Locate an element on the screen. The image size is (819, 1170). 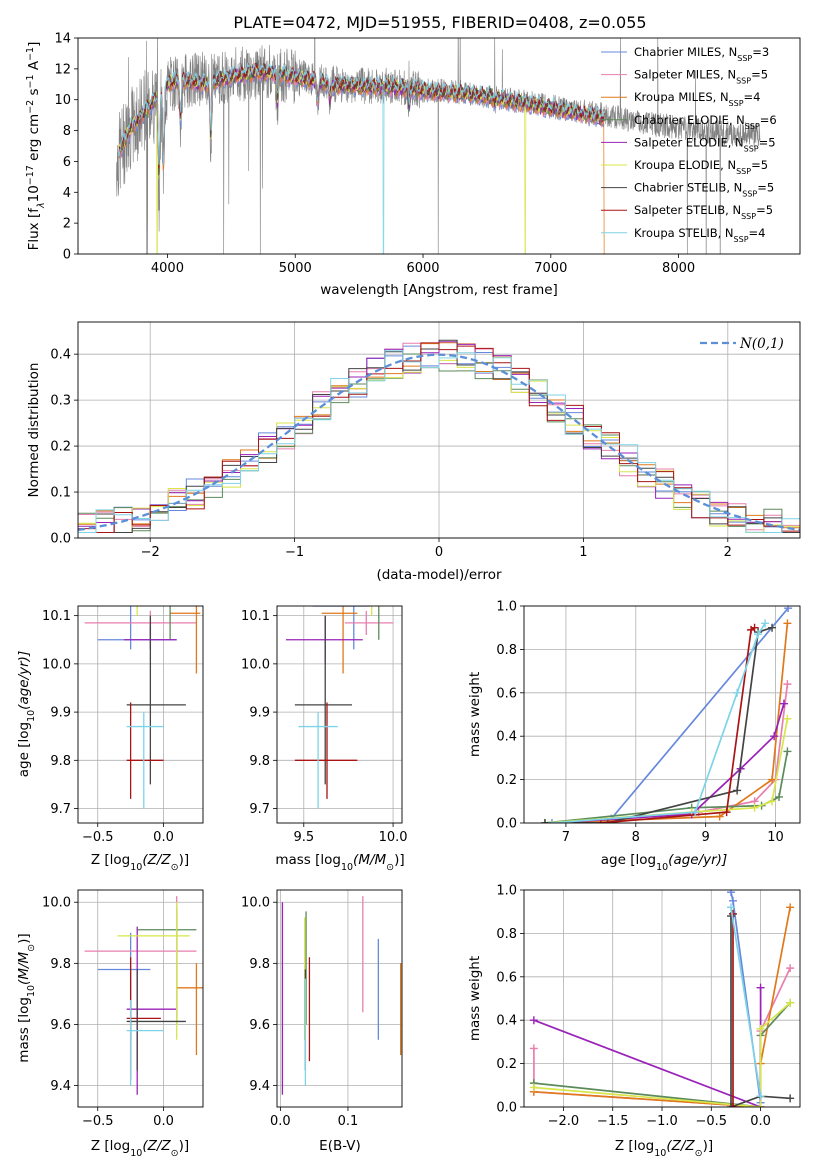
label-part: (age/yr)] is located at coordinates (24, 680).